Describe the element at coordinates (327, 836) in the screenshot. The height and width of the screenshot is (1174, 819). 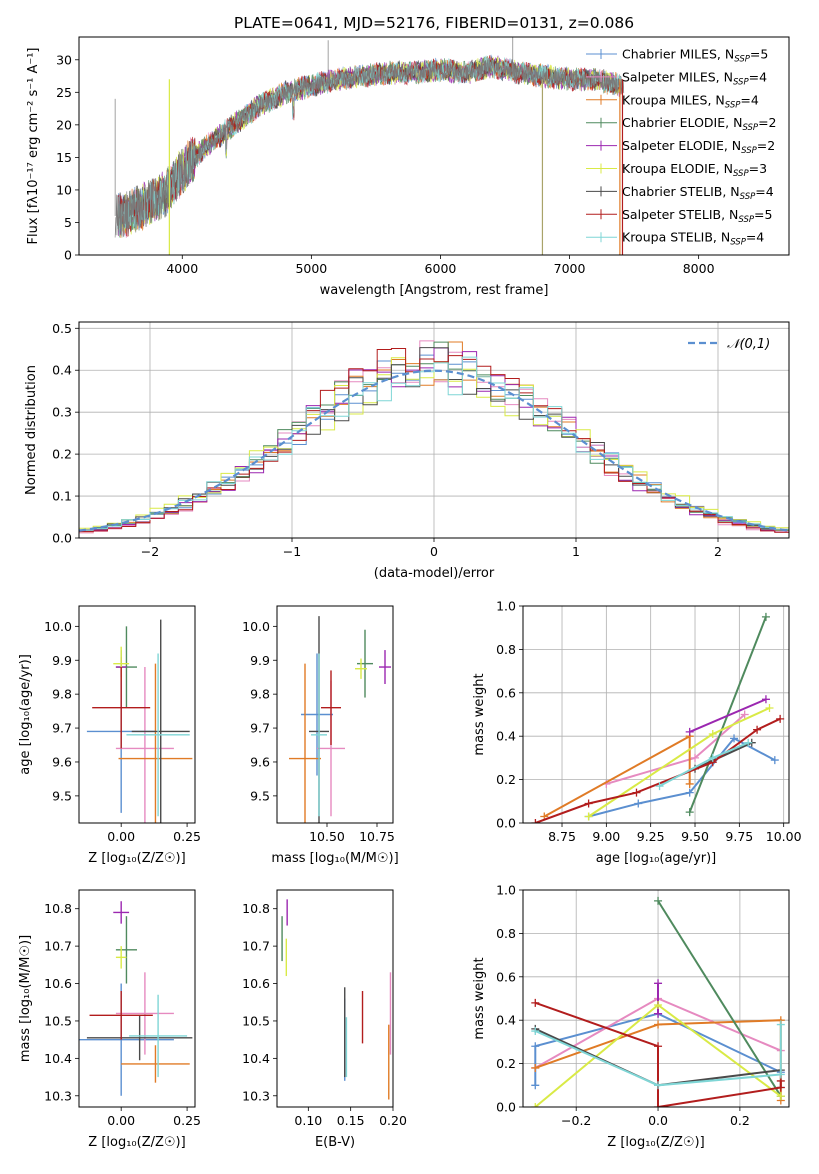
I see `age_vs_mass-xtick-label: 10.50` at that location.